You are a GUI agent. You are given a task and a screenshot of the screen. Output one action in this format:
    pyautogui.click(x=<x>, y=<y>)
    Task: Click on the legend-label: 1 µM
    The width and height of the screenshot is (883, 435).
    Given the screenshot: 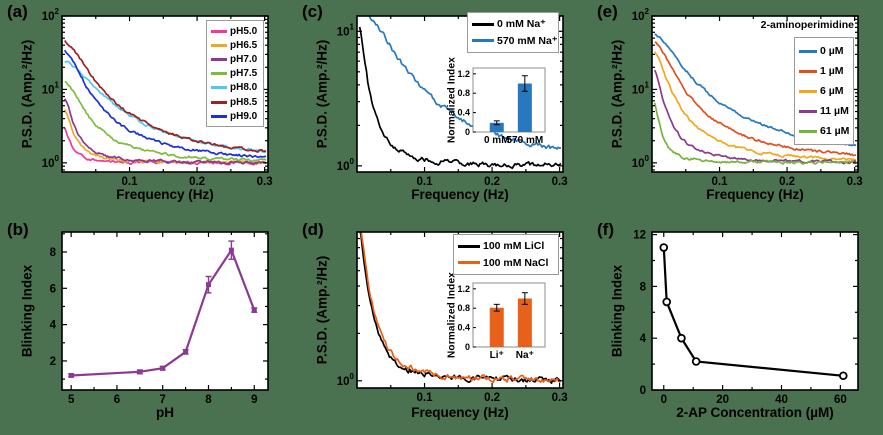 What is the action you would take?
    pyautogui.click(x=832, y=71)
    